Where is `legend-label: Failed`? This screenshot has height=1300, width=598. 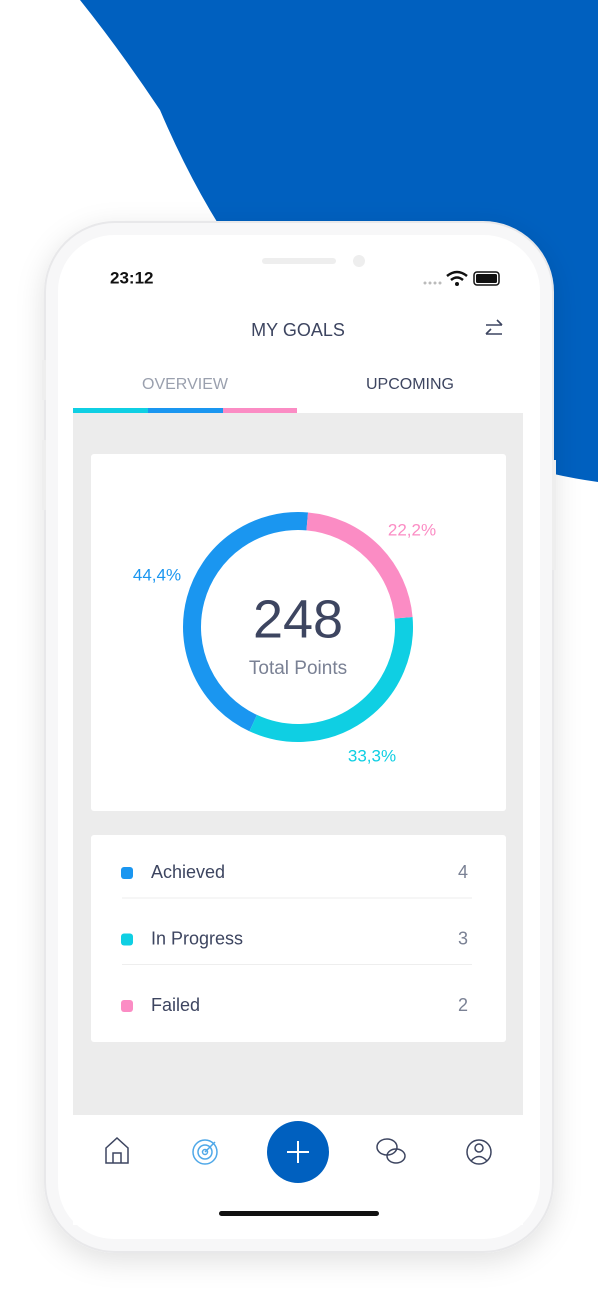
legend-label: Failed is located at coordinates (175, 1005).